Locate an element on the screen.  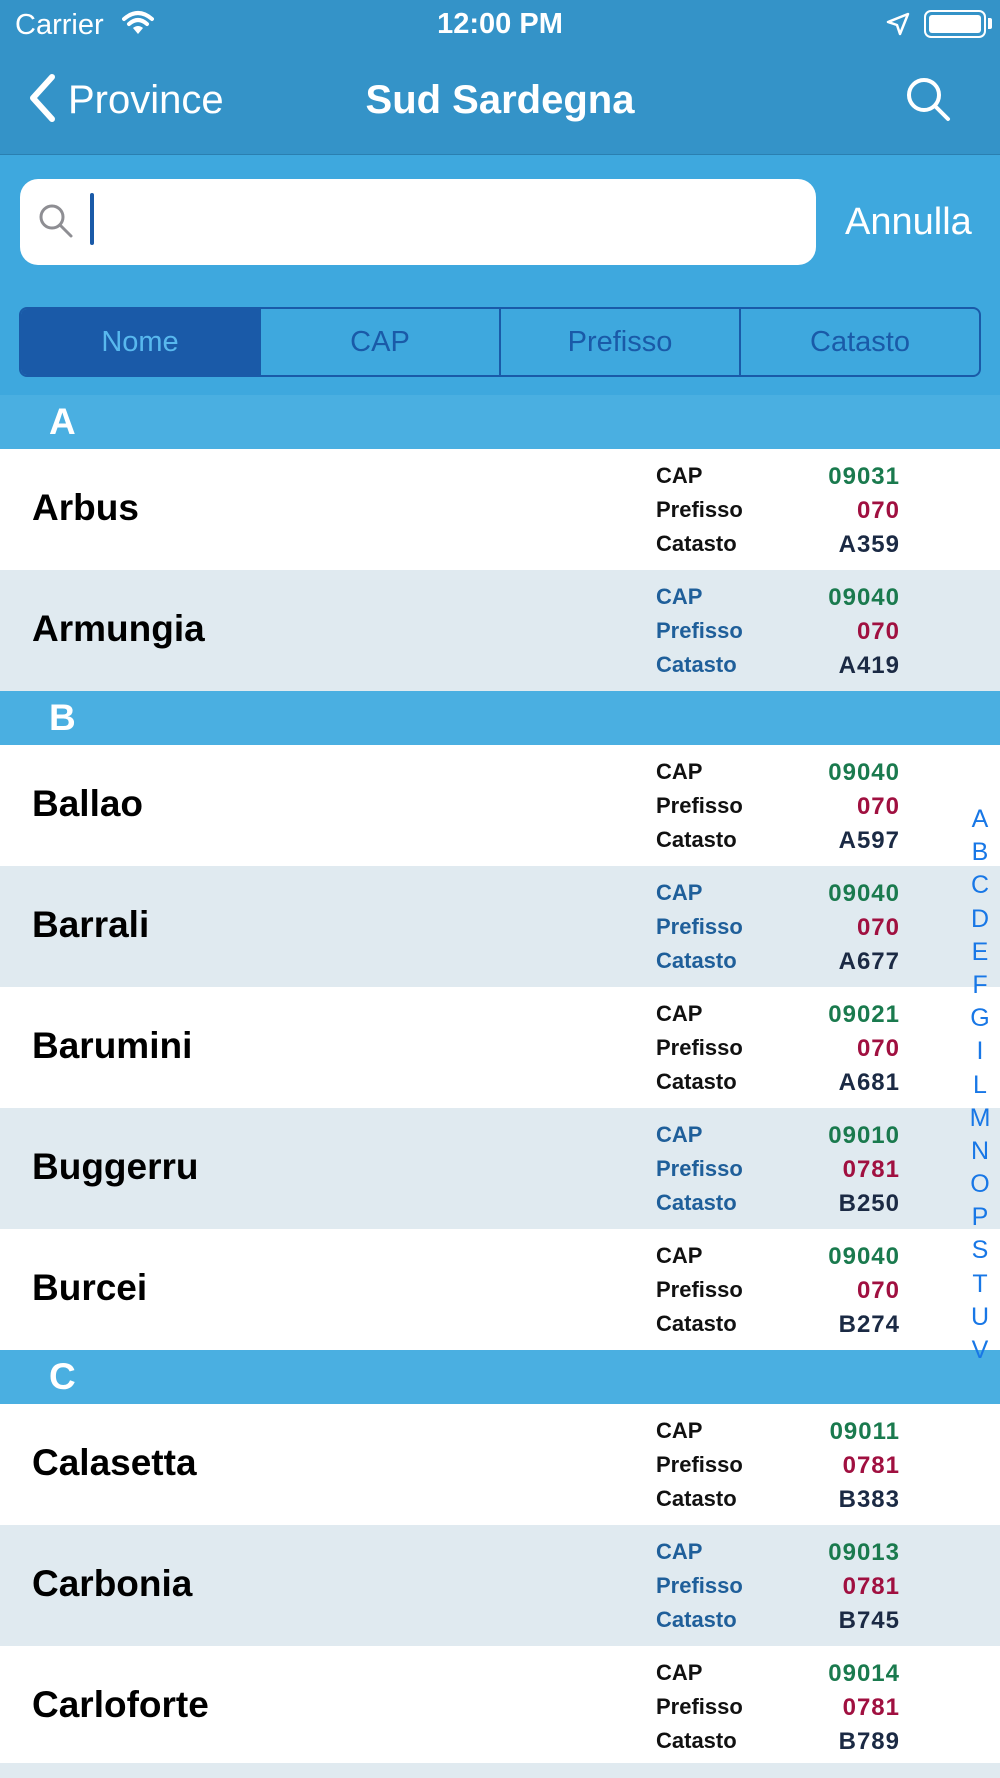
carrier-label: Carrier is located at coordinates (59, 25).